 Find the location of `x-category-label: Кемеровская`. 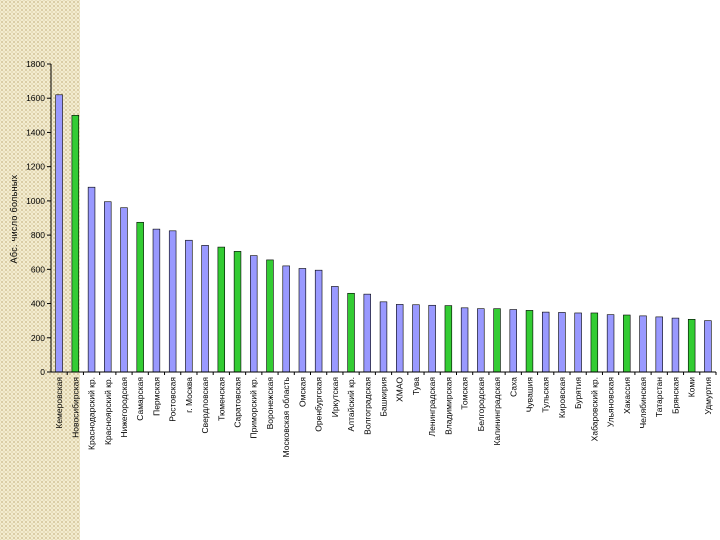

x-category-label: Кемеровская is located at coordinates (59, 403).